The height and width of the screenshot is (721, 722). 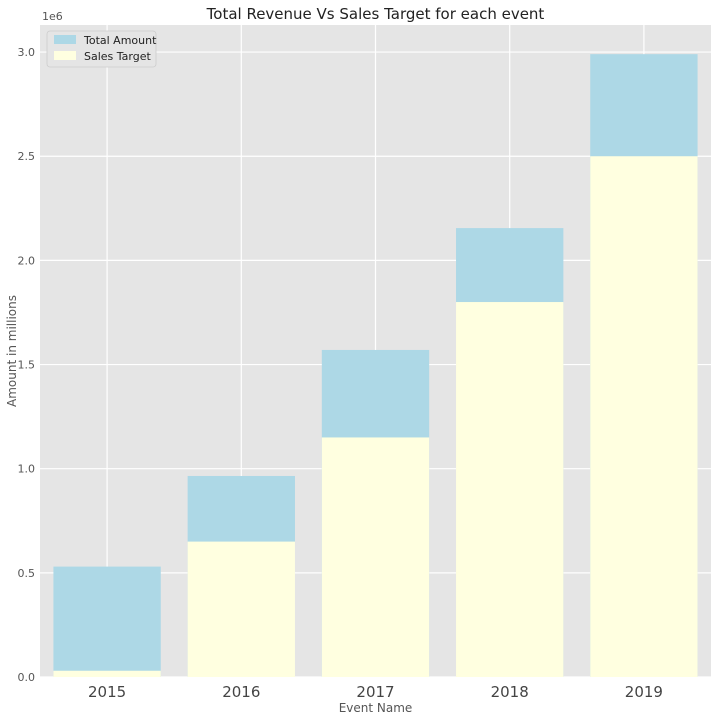 I want to click on y-tick-label: 2.5, so click(x=27, y=156).